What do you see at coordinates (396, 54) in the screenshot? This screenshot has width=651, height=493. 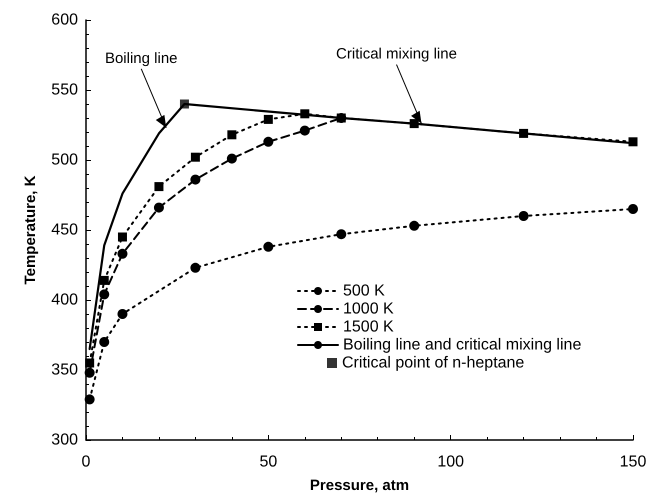 I see `annotation: Critical mixing line` at bounding box center [396, 54].